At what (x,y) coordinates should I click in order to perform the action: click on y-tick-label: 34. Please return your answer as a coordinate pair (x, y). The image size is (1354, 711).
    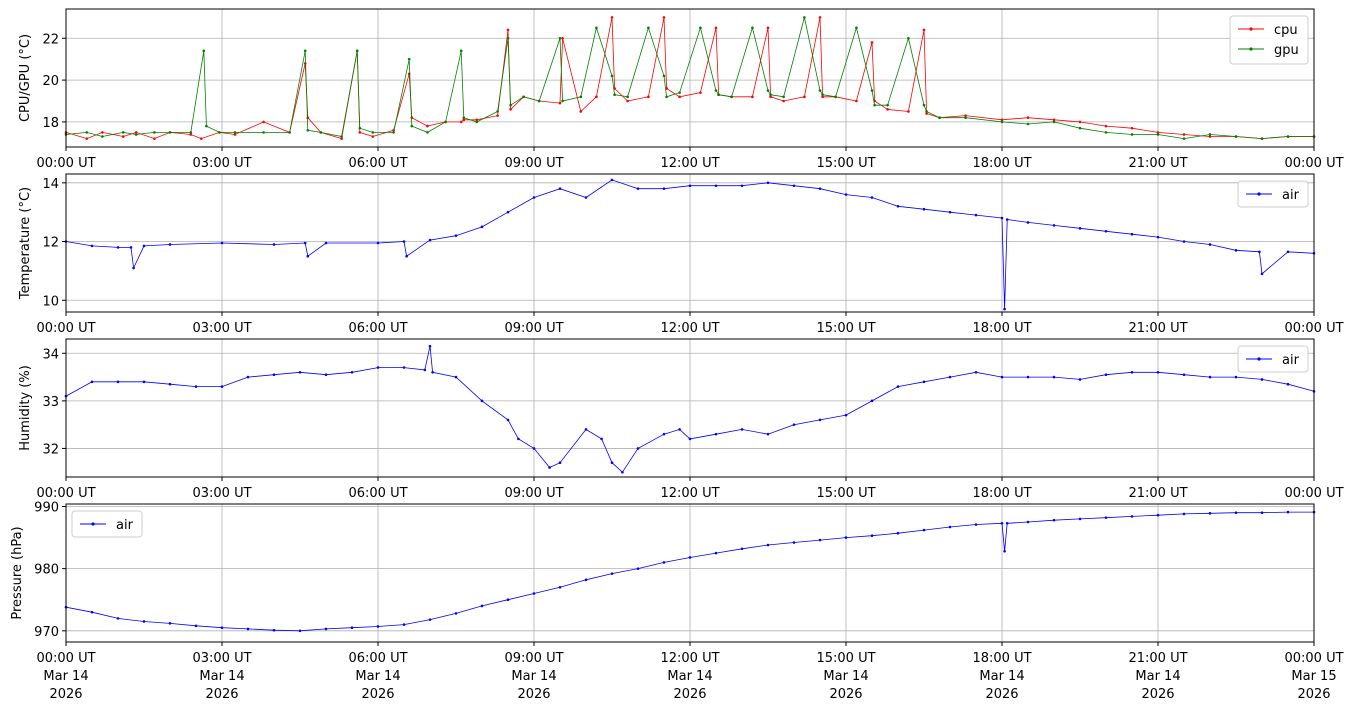
    Looking at the image, I should click on (50, 354).